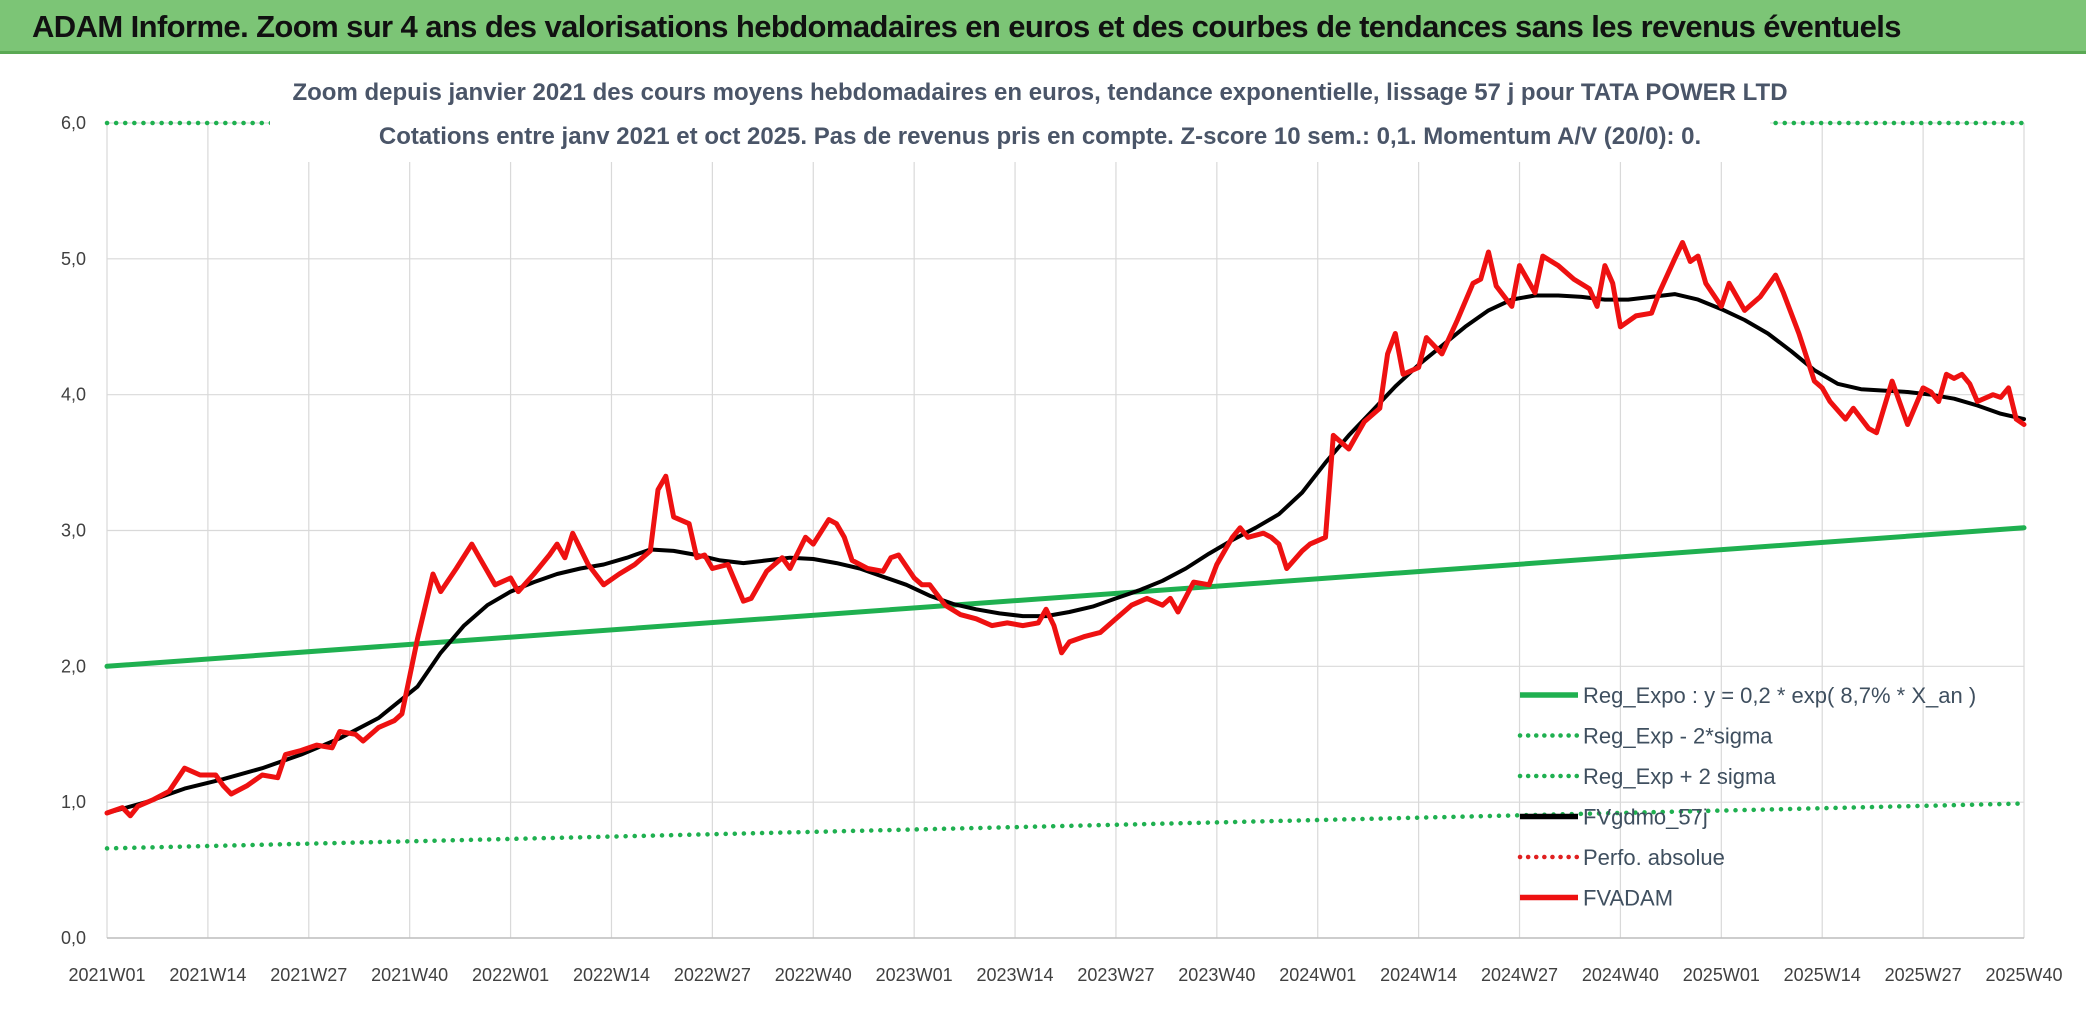  Describe the element at coordinates (1519, 975) in the screenshot. I see `x-tick-label: 2024W27` at that location.